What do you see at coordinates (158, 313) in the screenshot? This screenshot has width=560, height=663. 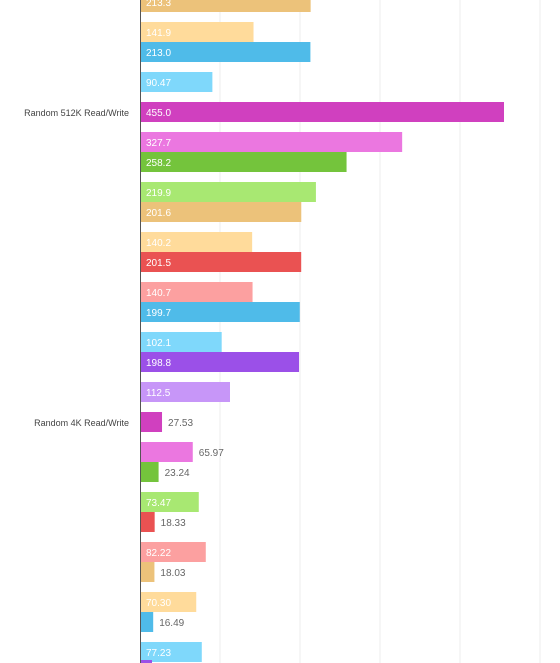 I see `read-bar-label: 199.7` at bounding box center [158, 313].